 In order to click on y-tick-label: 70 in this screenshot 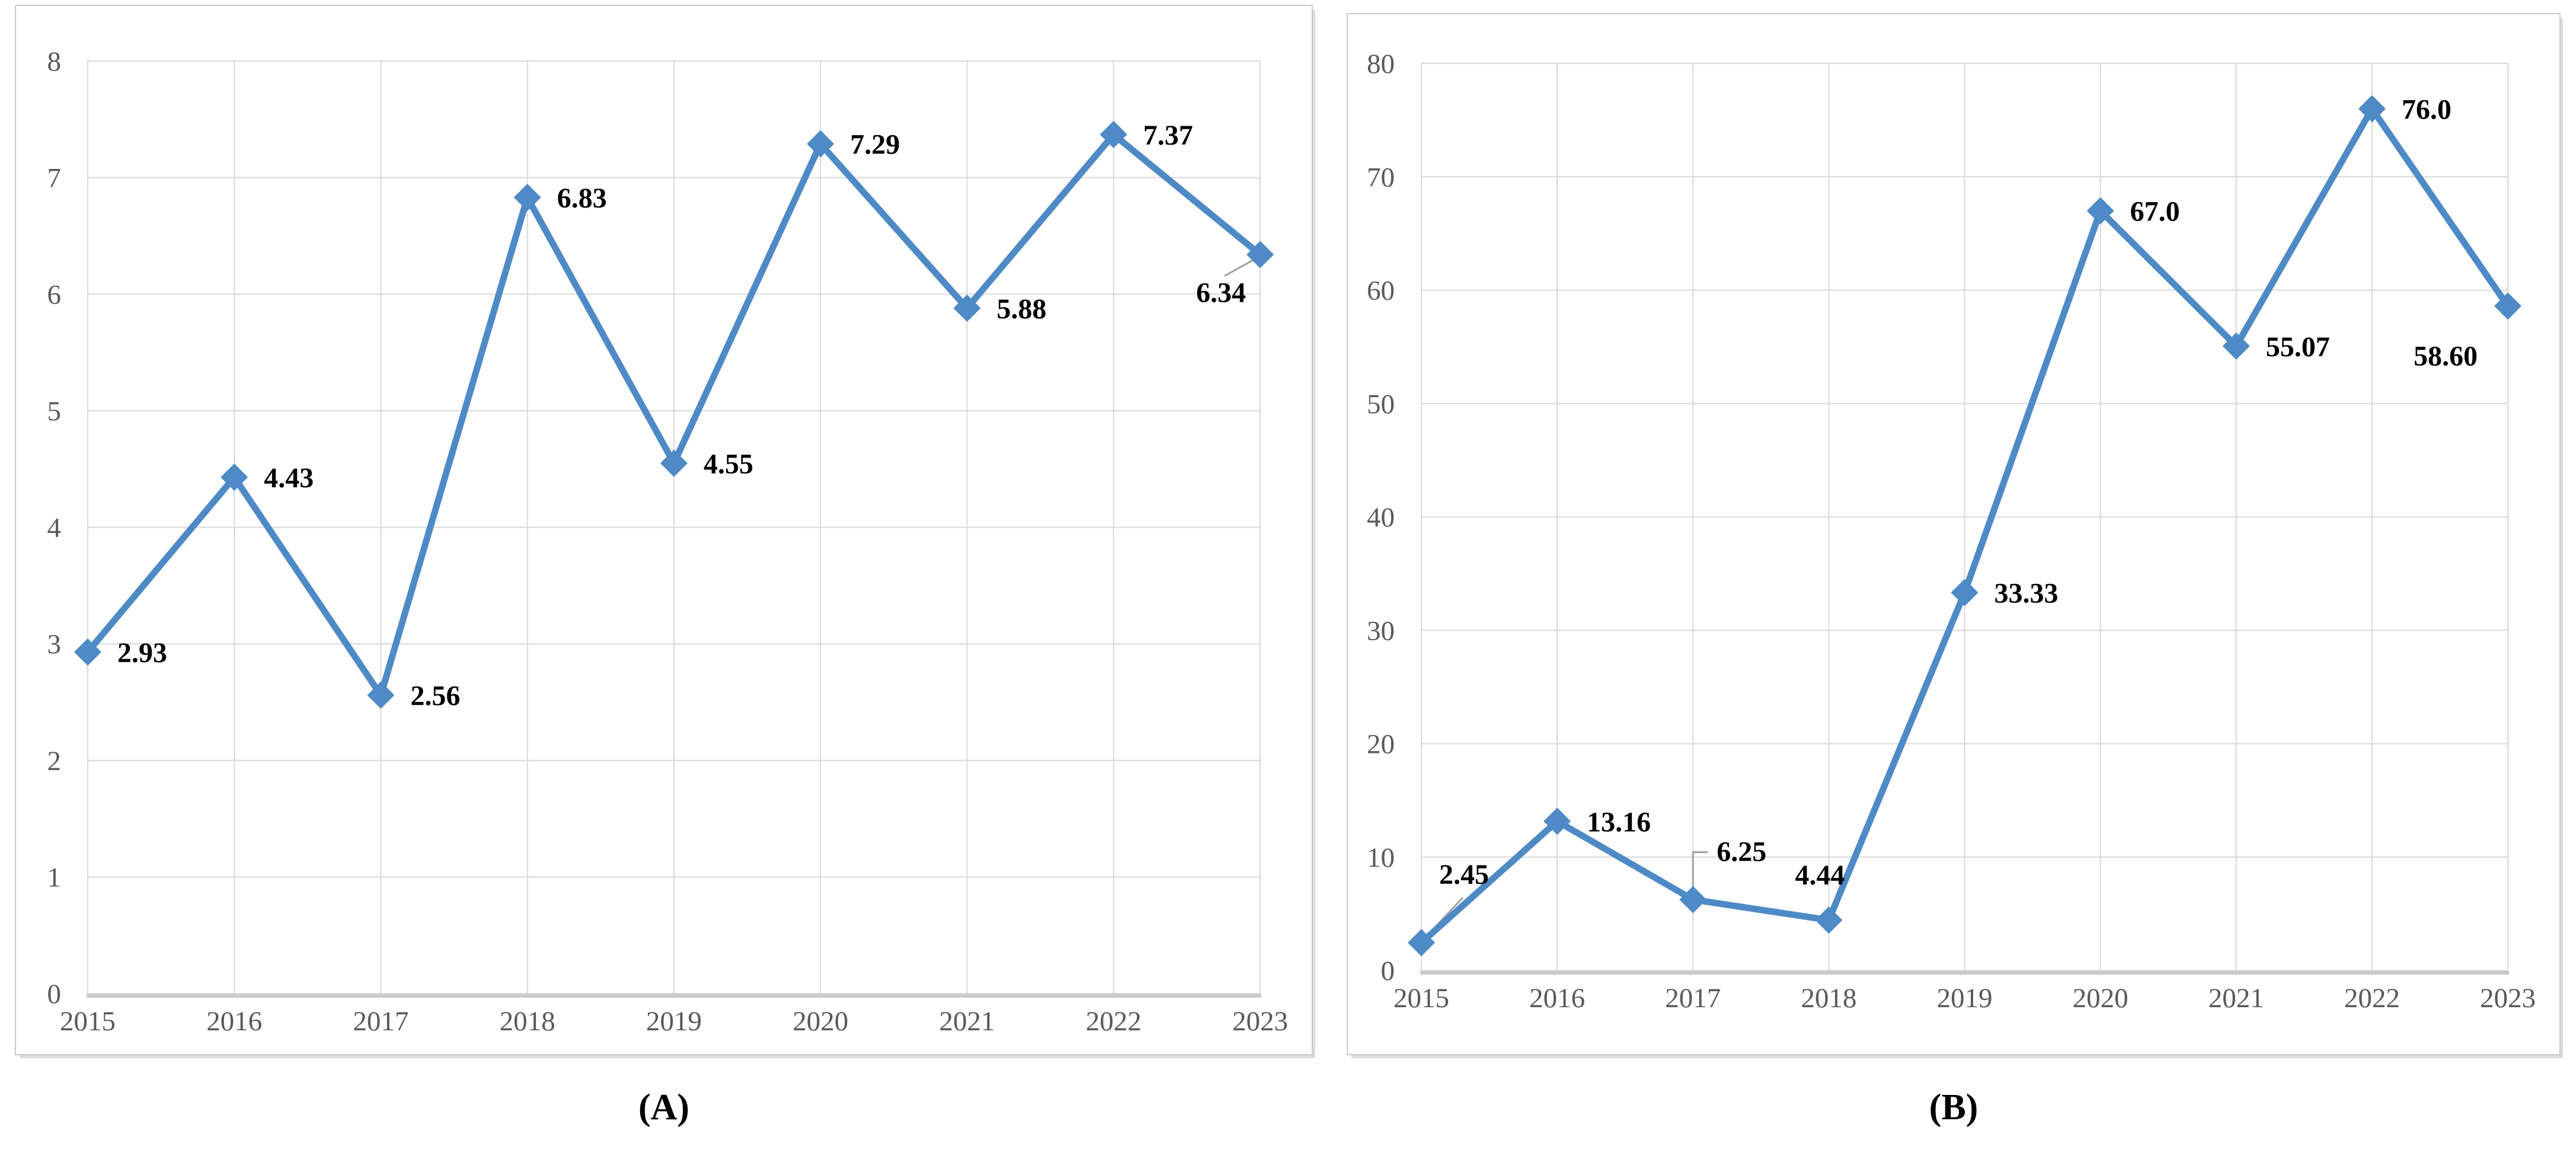, I will do `click(1381, 177)`.